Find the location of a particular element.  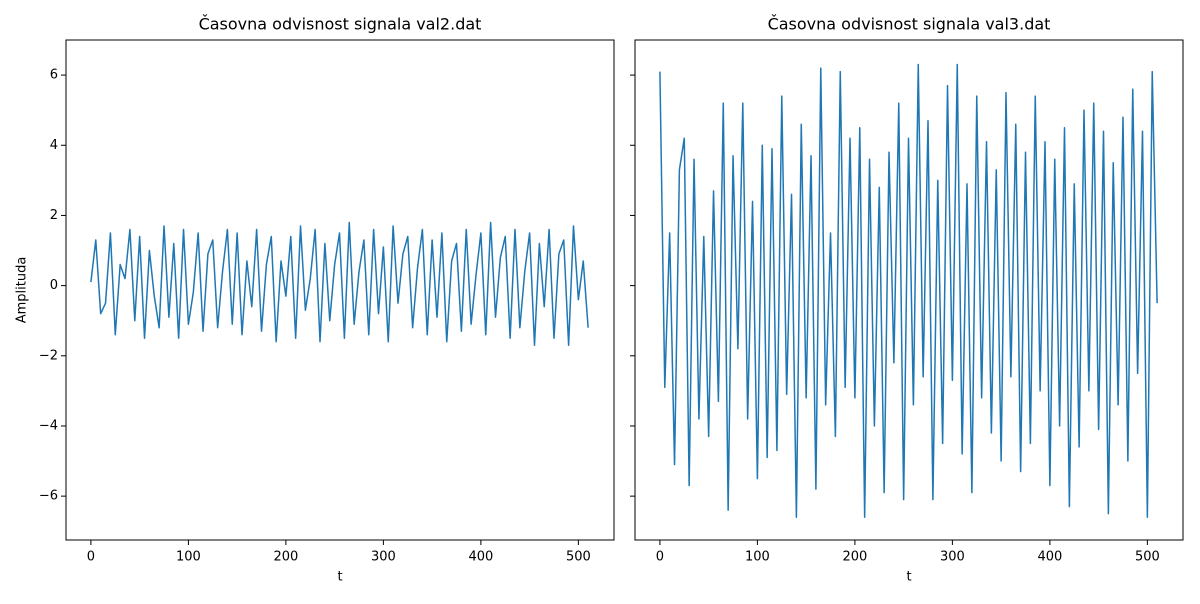

y-tick-label: −4 is located at coordinates (48, 425).